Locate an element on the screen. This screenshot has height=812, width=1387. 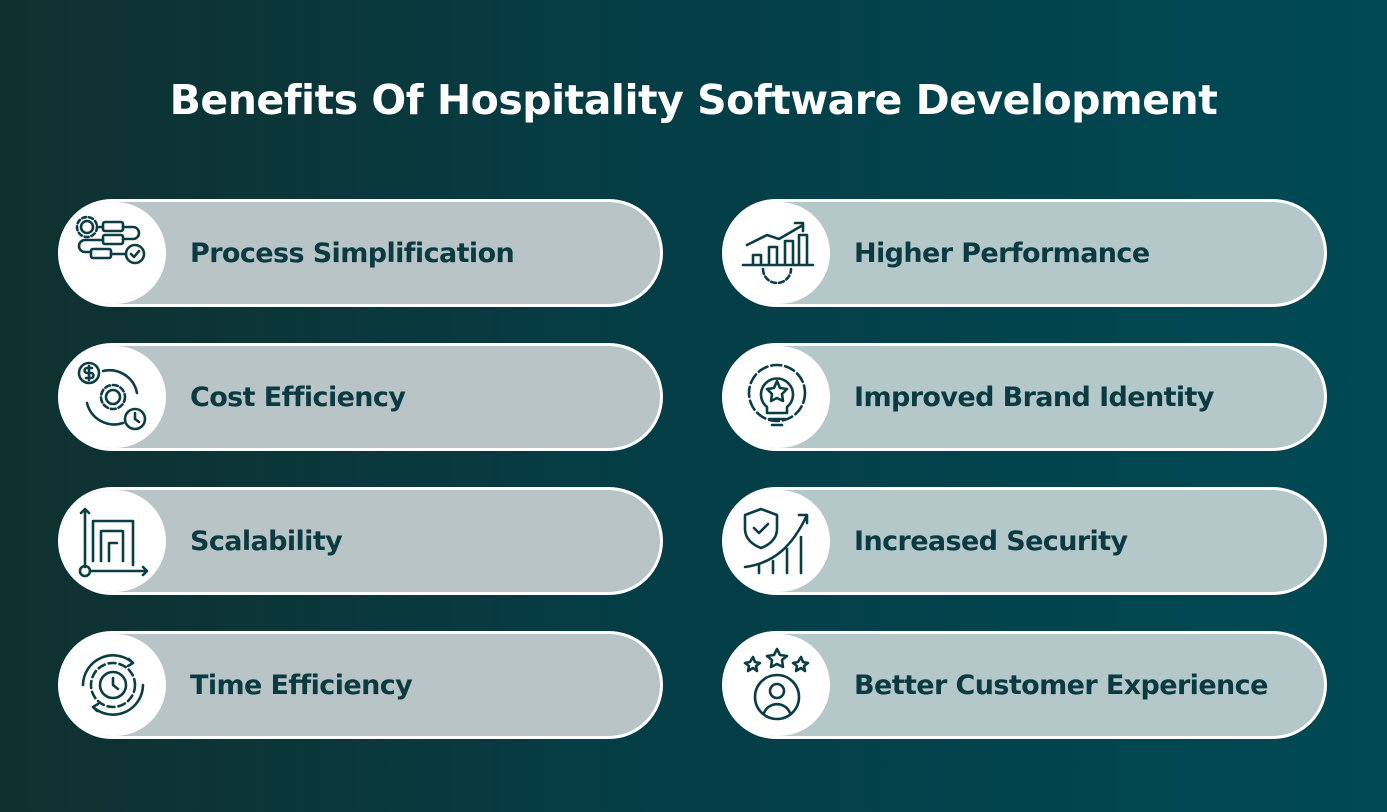
gear-clock-icon is located at coordinates (113, 685).